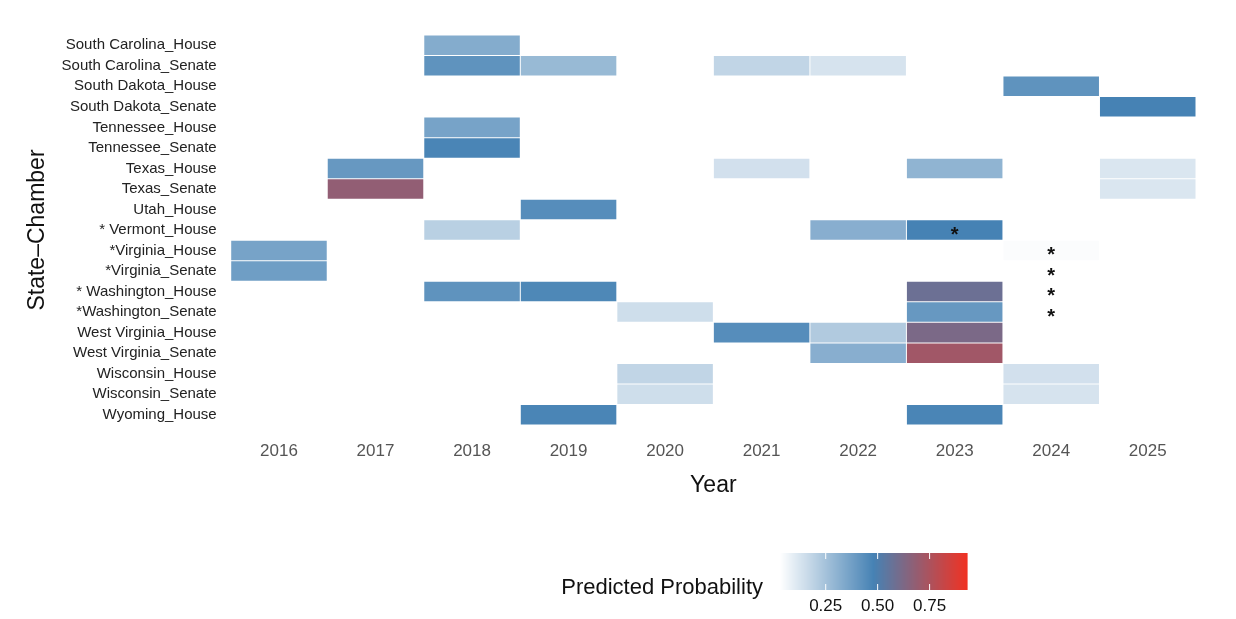 This screenshot has width=1236, height=619. I want to click on y-tick-label: Wisconsin_Senate, so click(154, 393).